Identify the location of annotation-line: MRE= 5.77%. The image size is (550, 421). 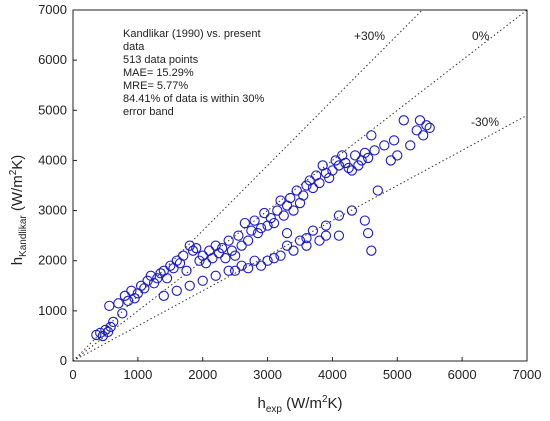
(155, 86).